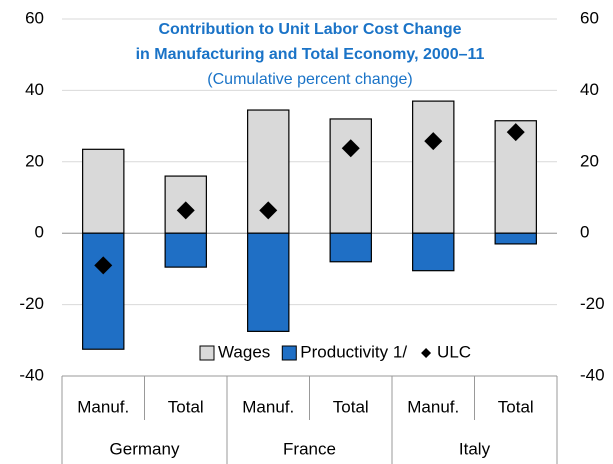  Describe the element at coordinates (39, 232) in the screenshot. I see `y-tick-label: 0` at that location.